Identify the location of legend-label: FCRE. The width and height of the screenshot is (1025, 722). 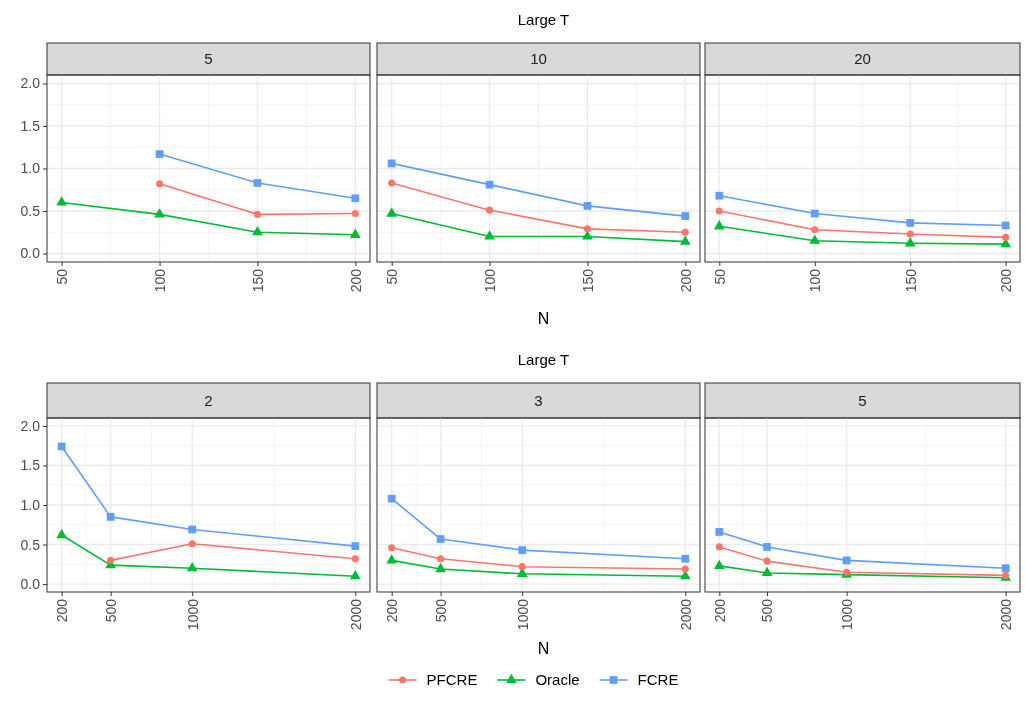
(658, 679).